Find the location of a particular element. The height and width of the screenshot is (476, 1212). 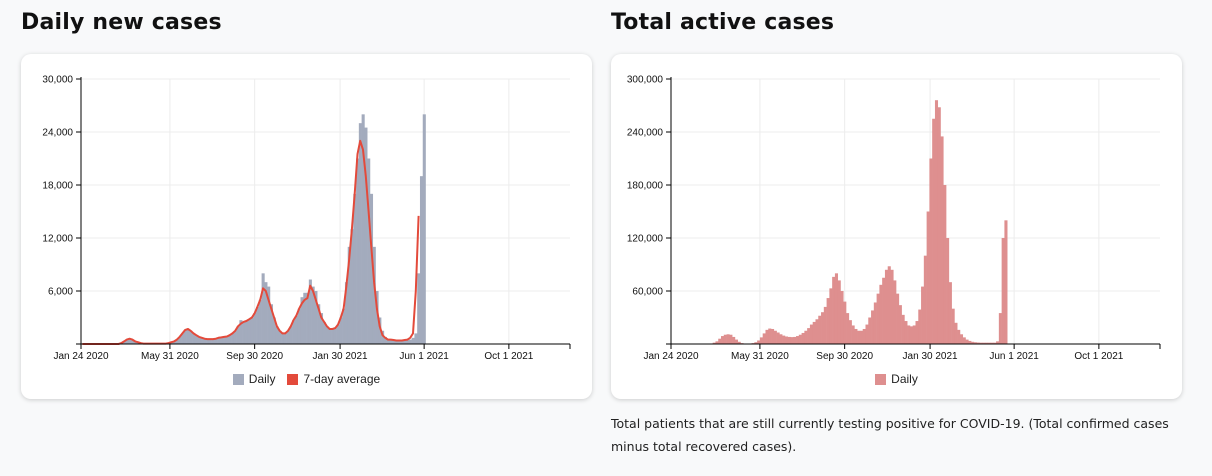

total-active-cases-legend: Daily is located at coordinates (896, 379).